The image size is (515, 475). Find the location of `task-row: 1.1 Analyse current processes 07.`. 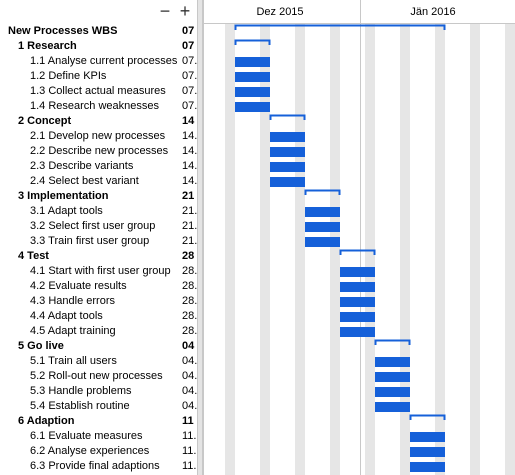

task-row: 1.1 Analyse current processes 07. is located at coordinates (98, 61).